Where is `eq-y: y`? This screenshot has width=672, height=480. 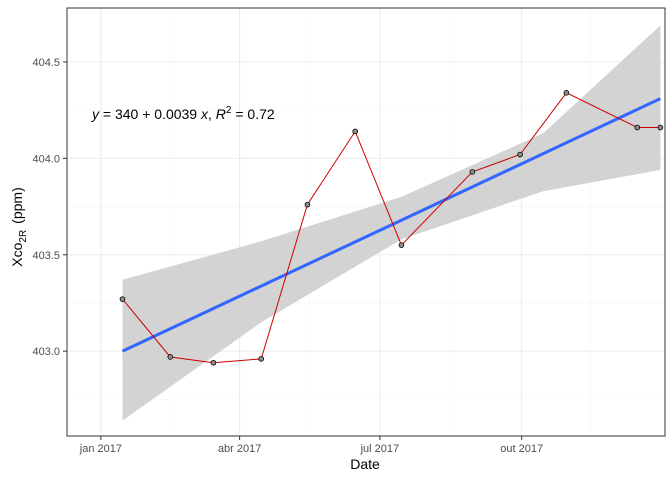 eq-y: y is located at coordinates (95, 114).